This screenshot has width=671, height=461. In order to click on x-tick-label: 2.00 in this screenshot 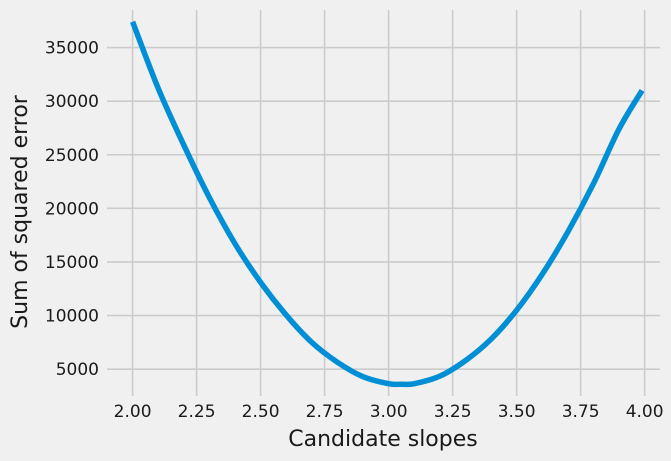, I will do `click(133, 412)`.